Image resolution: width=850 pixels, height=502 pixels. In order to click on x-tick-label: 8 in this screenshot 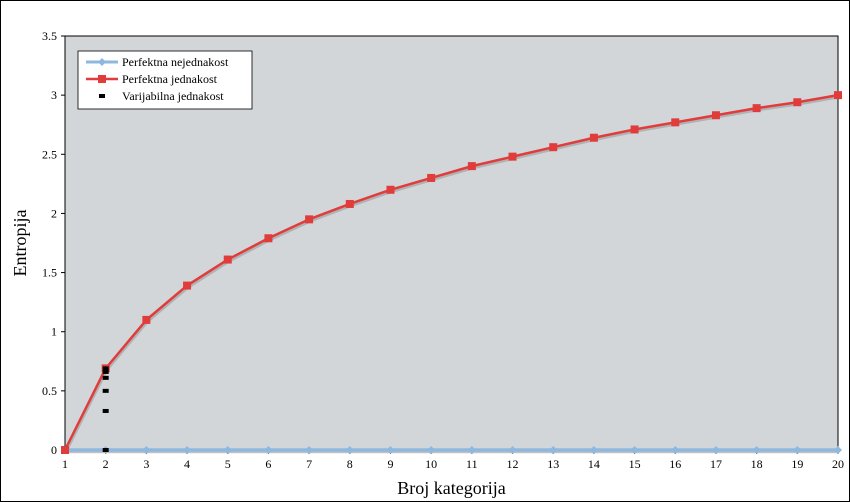, I will do `click(350, 464)`.